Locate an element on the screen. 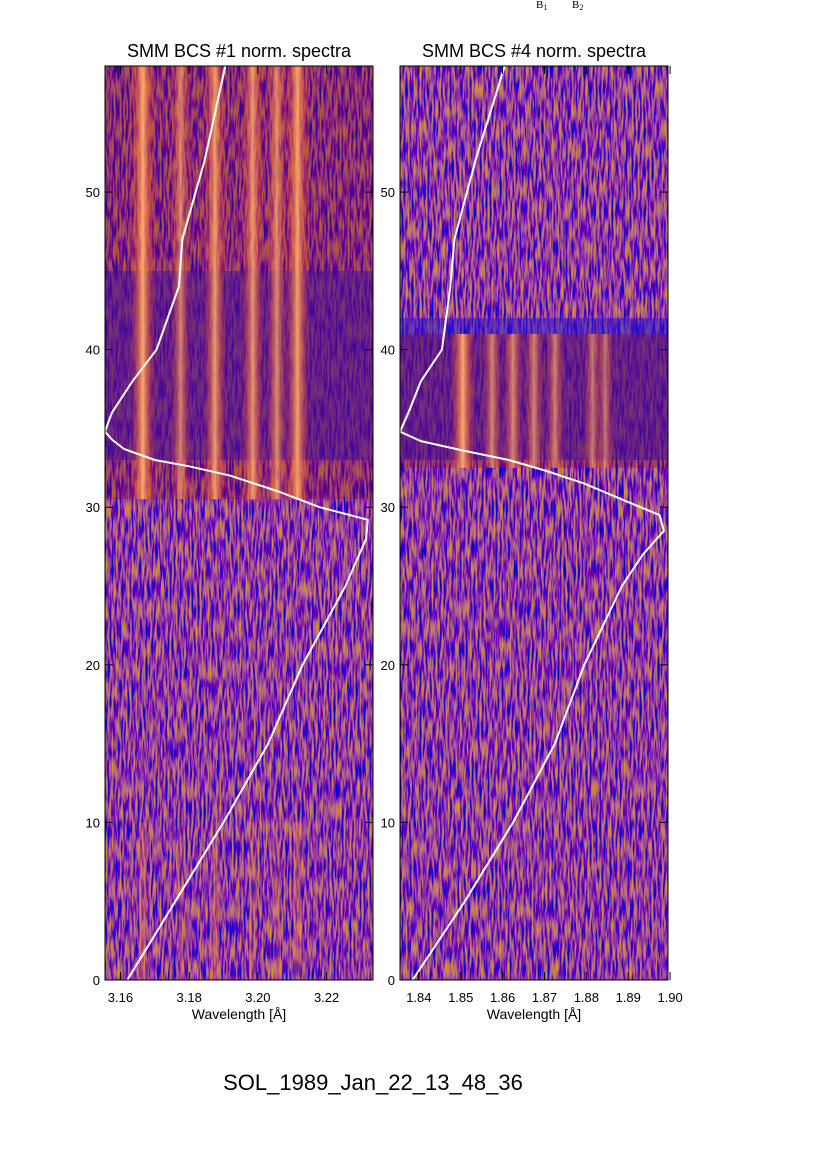 This screenshot has width=826, height=1169. x-tick-label-3-22: 3.22 is located at coordinates (326, 997).